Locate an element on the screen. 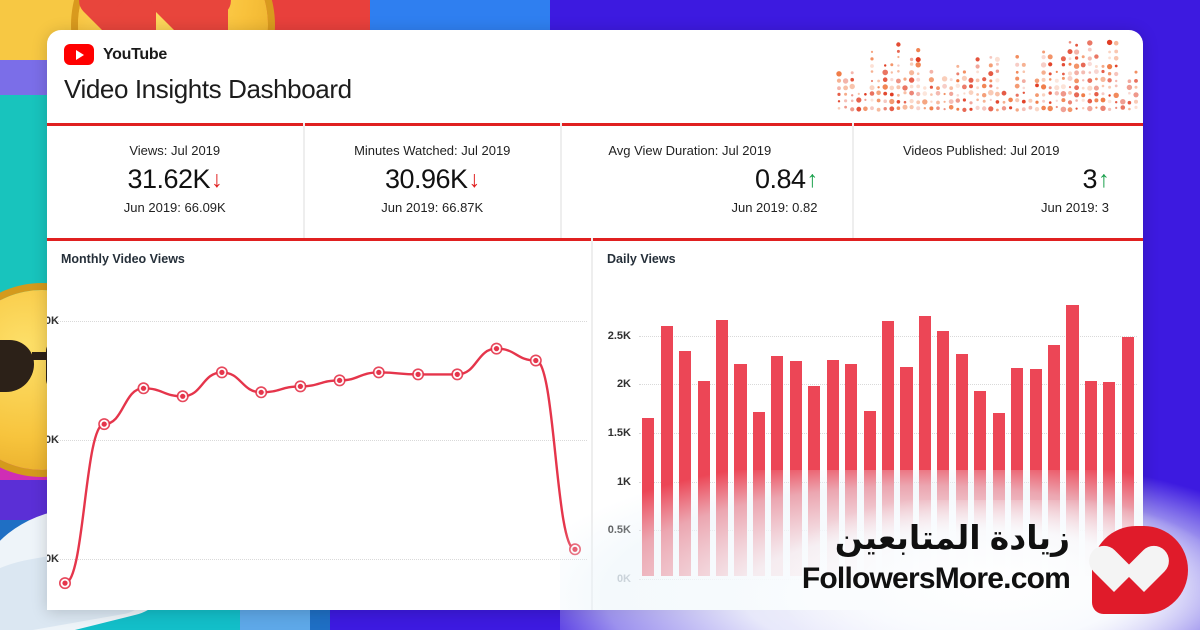 The image size is (1200, 630). kpi-value: 3 is located at coordinates (1089, 179).